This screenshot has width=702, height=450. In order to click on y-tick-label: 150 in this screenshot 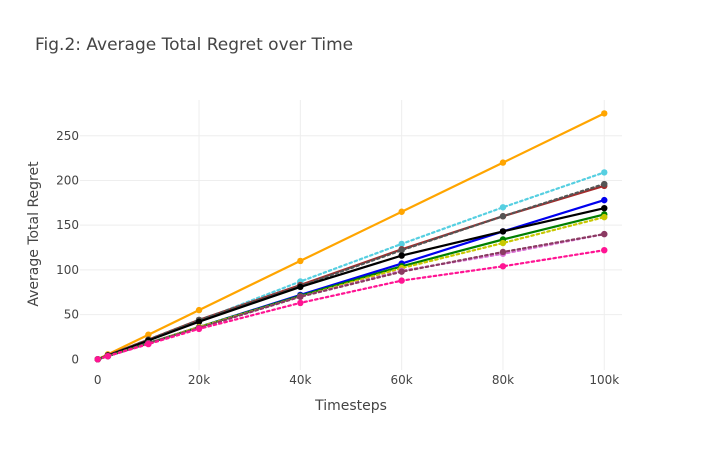, I will do `click(67, 225)`.